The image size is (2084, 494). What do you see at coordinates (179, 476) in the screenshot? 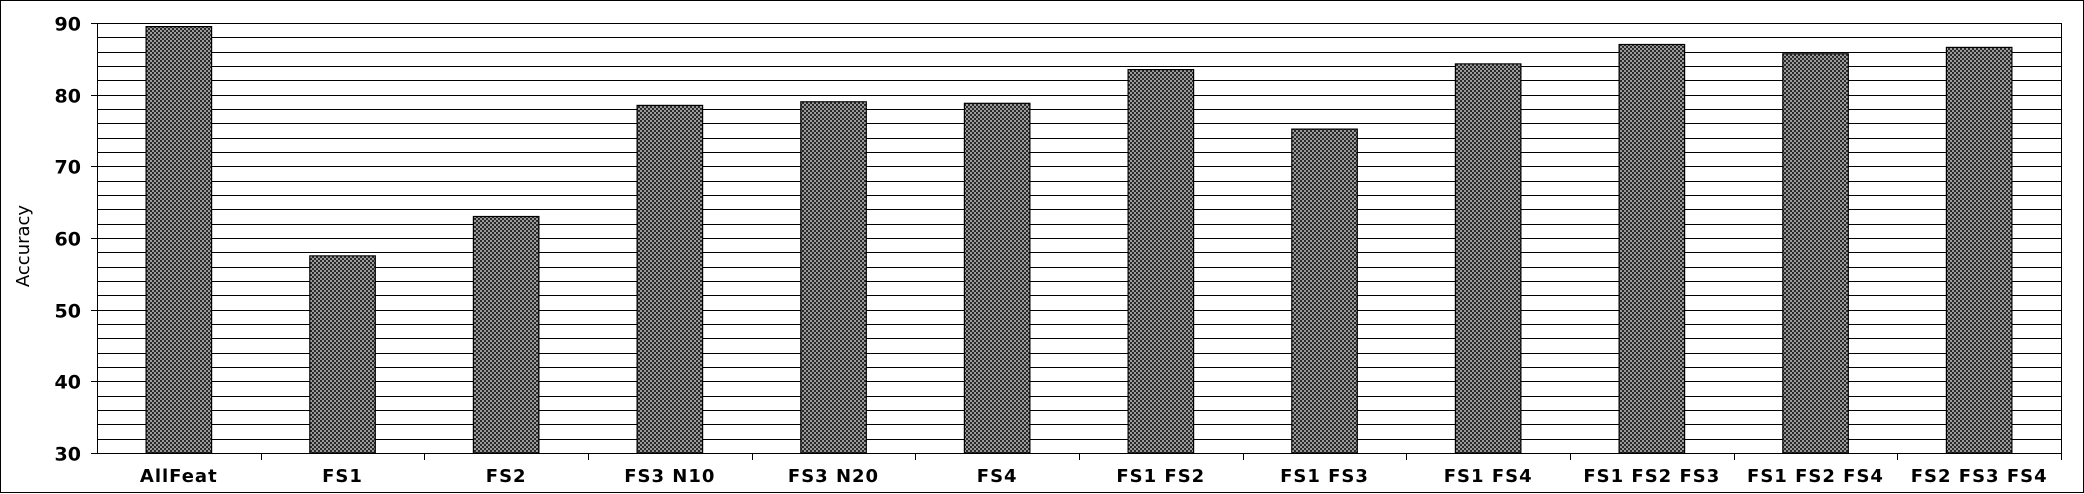
I see `x-tick-label: AllFeat` at bounding box center [179, 476].